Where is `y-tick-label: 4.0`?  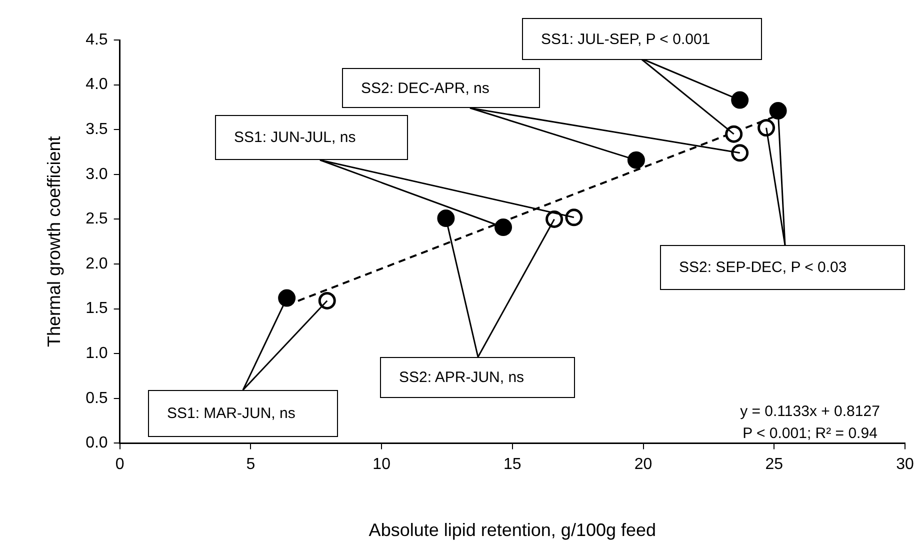 y-tick-label: 4.0 is located at coordinates (97, 85).